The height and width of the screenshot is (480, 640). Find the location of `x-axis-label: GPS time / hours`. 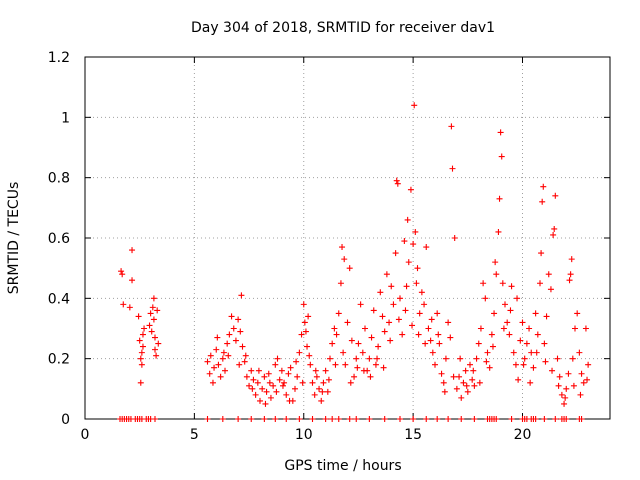

x-axis-label: GPS time / hours is located at coordinates (342, 466).